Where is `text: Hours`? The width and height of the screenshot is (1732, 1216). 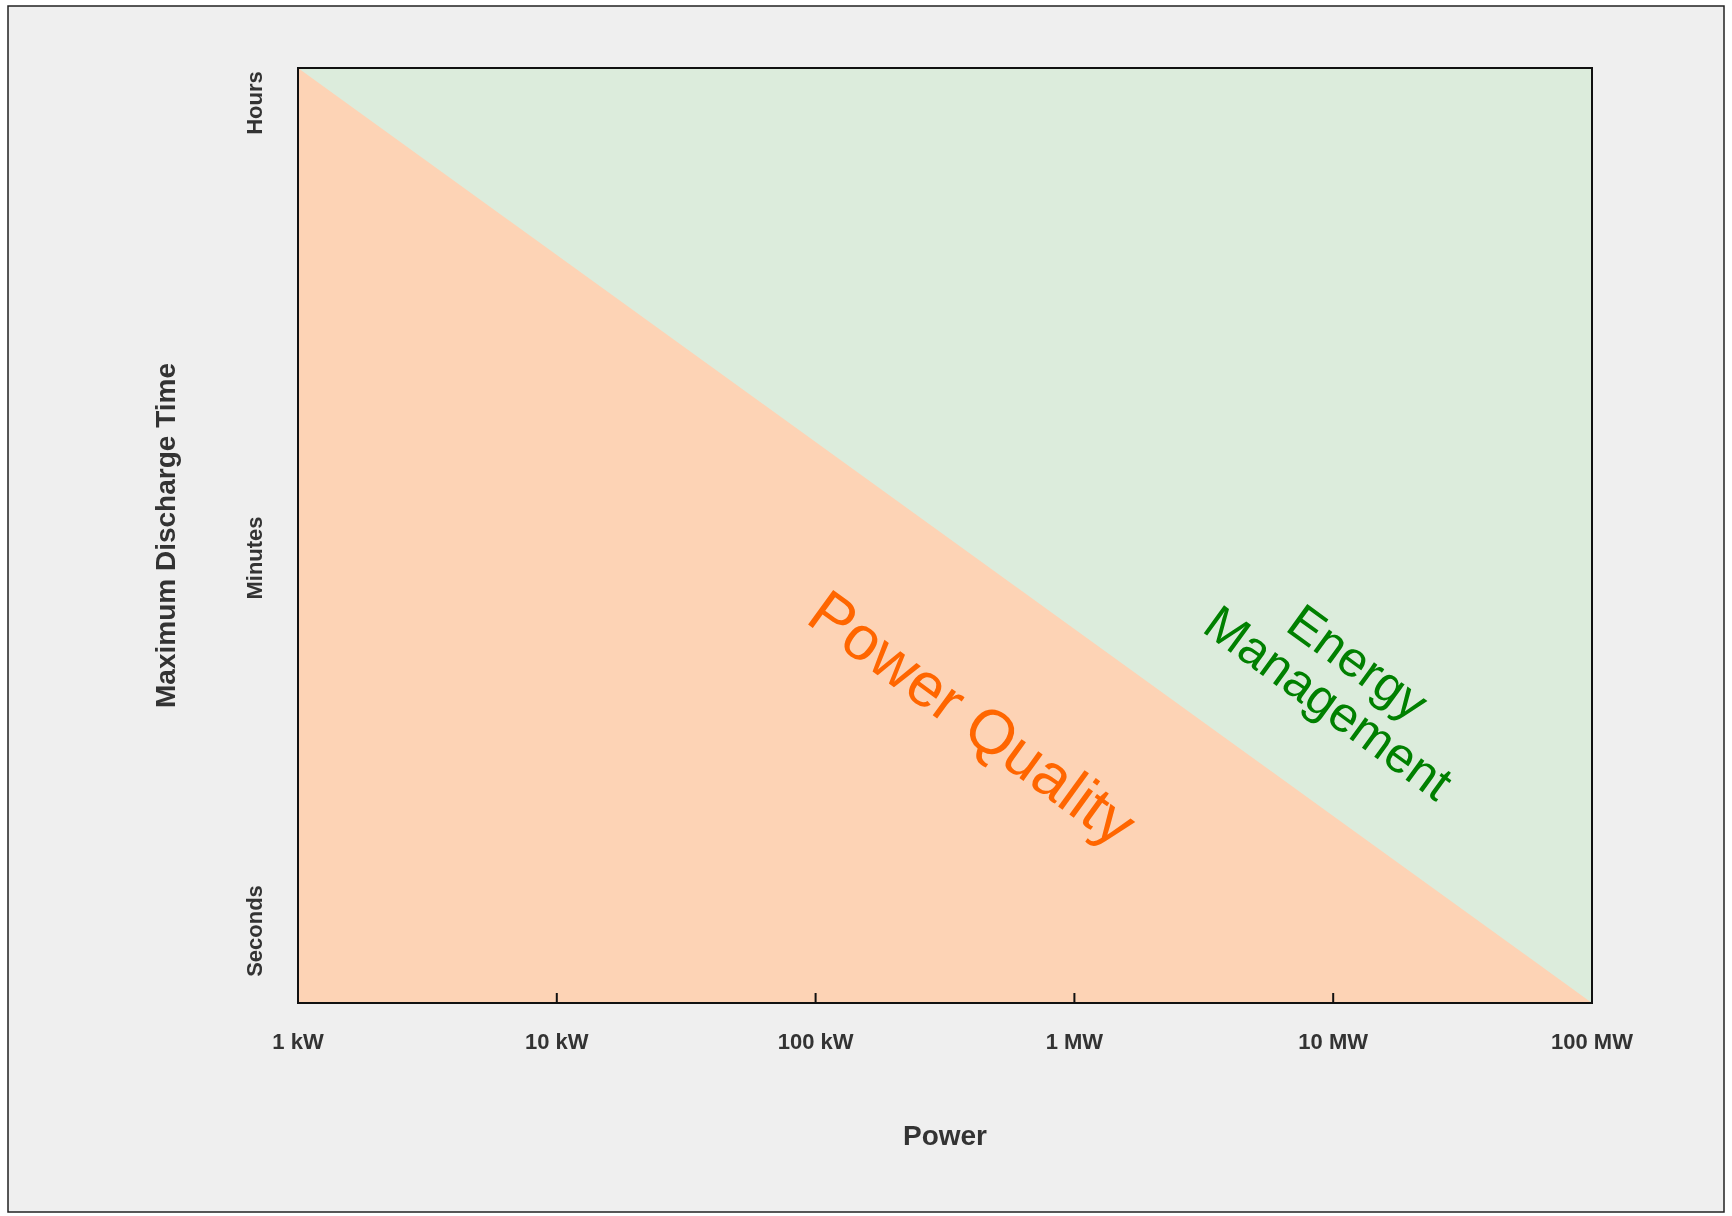
text: Hours is located at coordinates (254, 103).